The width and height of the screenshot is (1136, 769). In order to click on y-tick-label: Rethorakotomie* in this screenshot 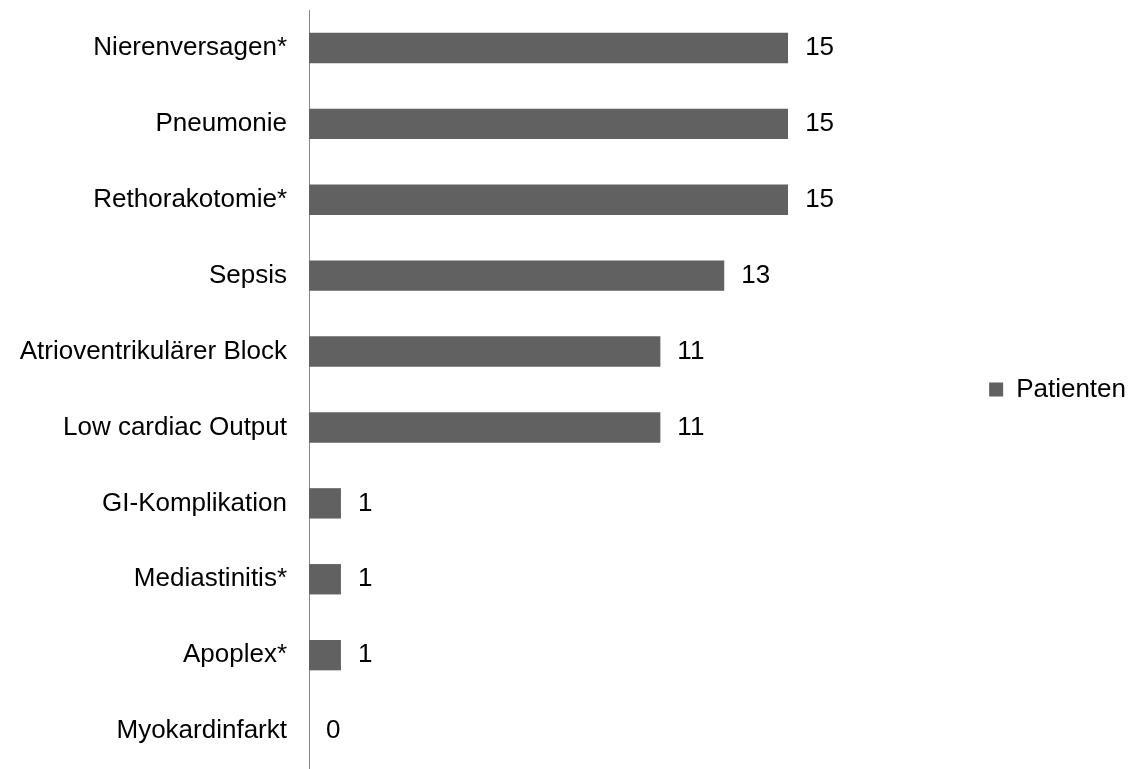, I will do `click(190, 197)`.